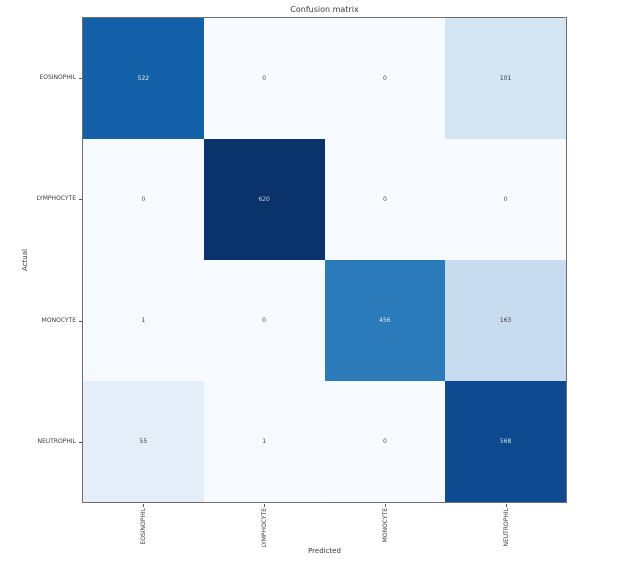 This screenshot has height=573, width=620. Describe the element at coordinates (56, 198) in the screenshot. I see `y-tick-label: LYMPHOCYTE` at that location.